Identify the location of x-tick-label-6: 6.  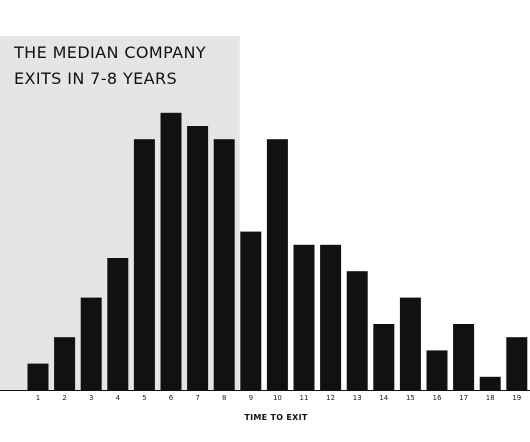
(171, 398).